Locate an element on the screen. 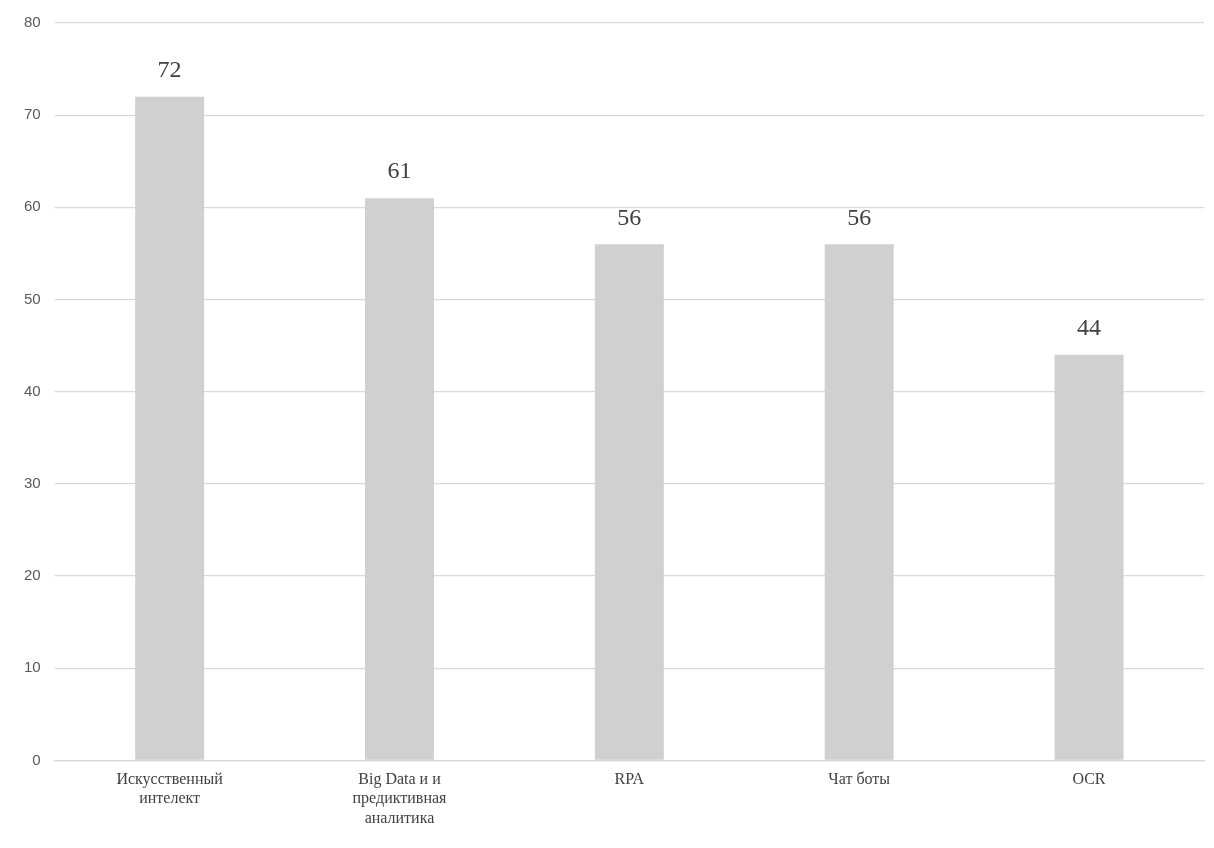 The width and height of the screenshot is (1214, 848). x-tick-label: OCR is located at coordinates (1089, 779).